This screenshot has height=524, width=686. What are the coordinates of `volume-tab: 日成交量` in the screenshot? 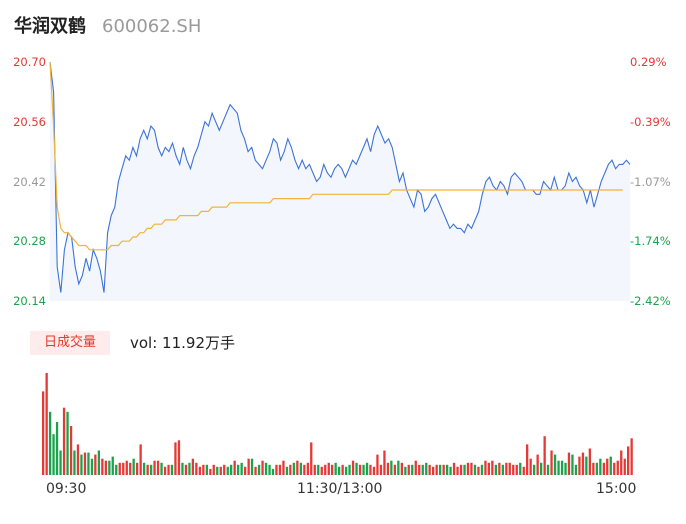 It's located at (70, 343).